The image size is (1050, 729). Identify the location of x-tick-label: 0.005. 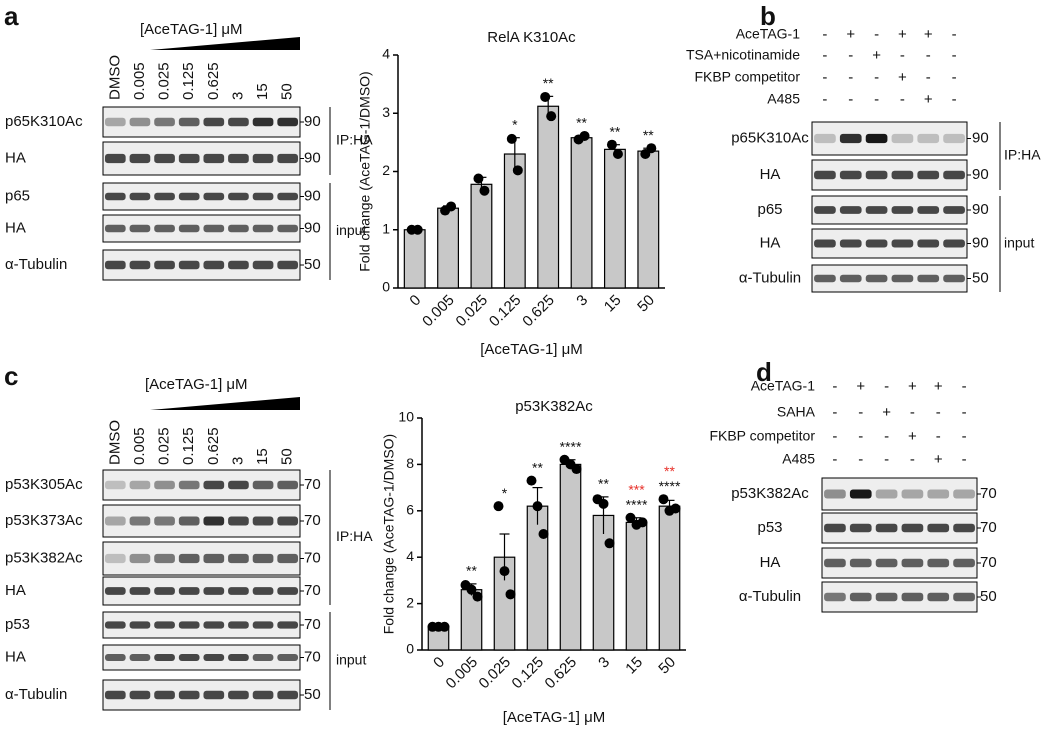
(462, 673).